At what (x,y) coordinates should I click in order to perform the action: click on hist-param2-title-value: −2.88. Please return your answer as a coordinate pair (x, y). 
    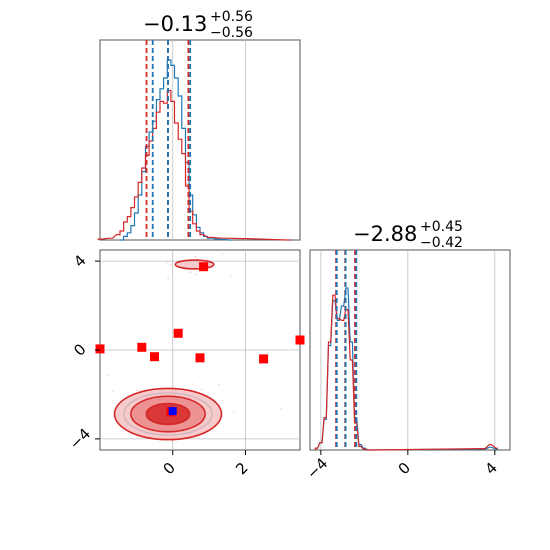
    Looking at the image, I should click on (385, 234).